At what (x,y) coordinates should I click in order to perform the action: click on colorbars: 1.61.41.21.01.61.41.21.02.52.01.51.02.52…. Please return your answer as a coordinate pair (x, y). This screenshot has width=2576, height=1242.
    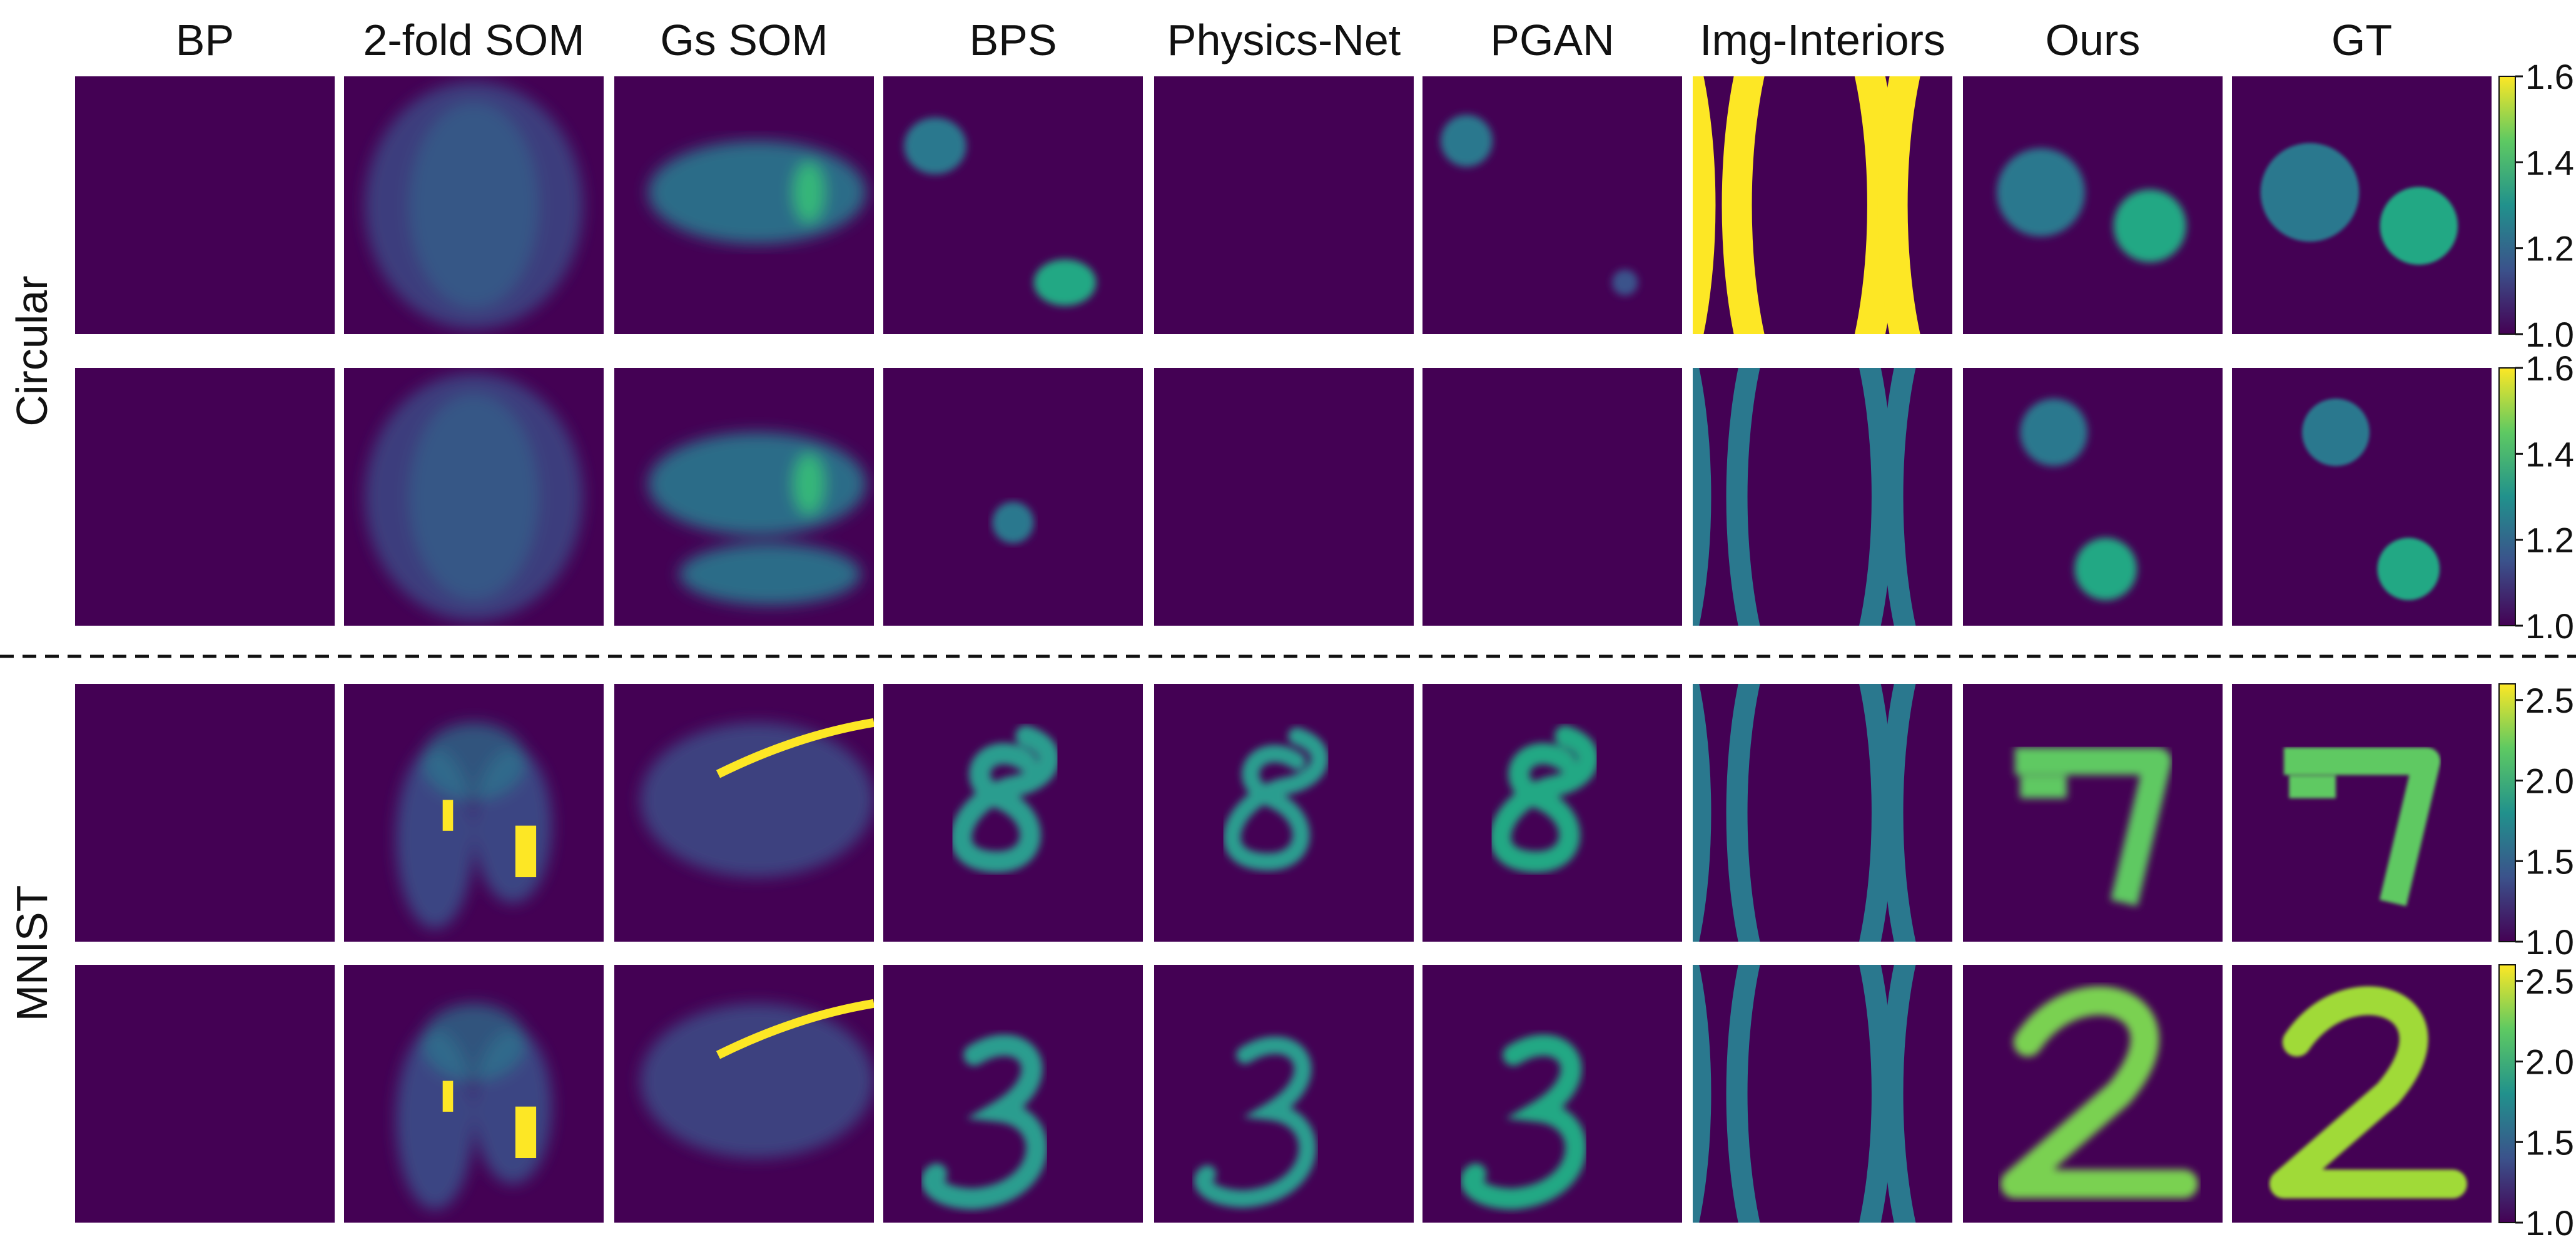
    Looking at the image, I should click on (2536, 649).